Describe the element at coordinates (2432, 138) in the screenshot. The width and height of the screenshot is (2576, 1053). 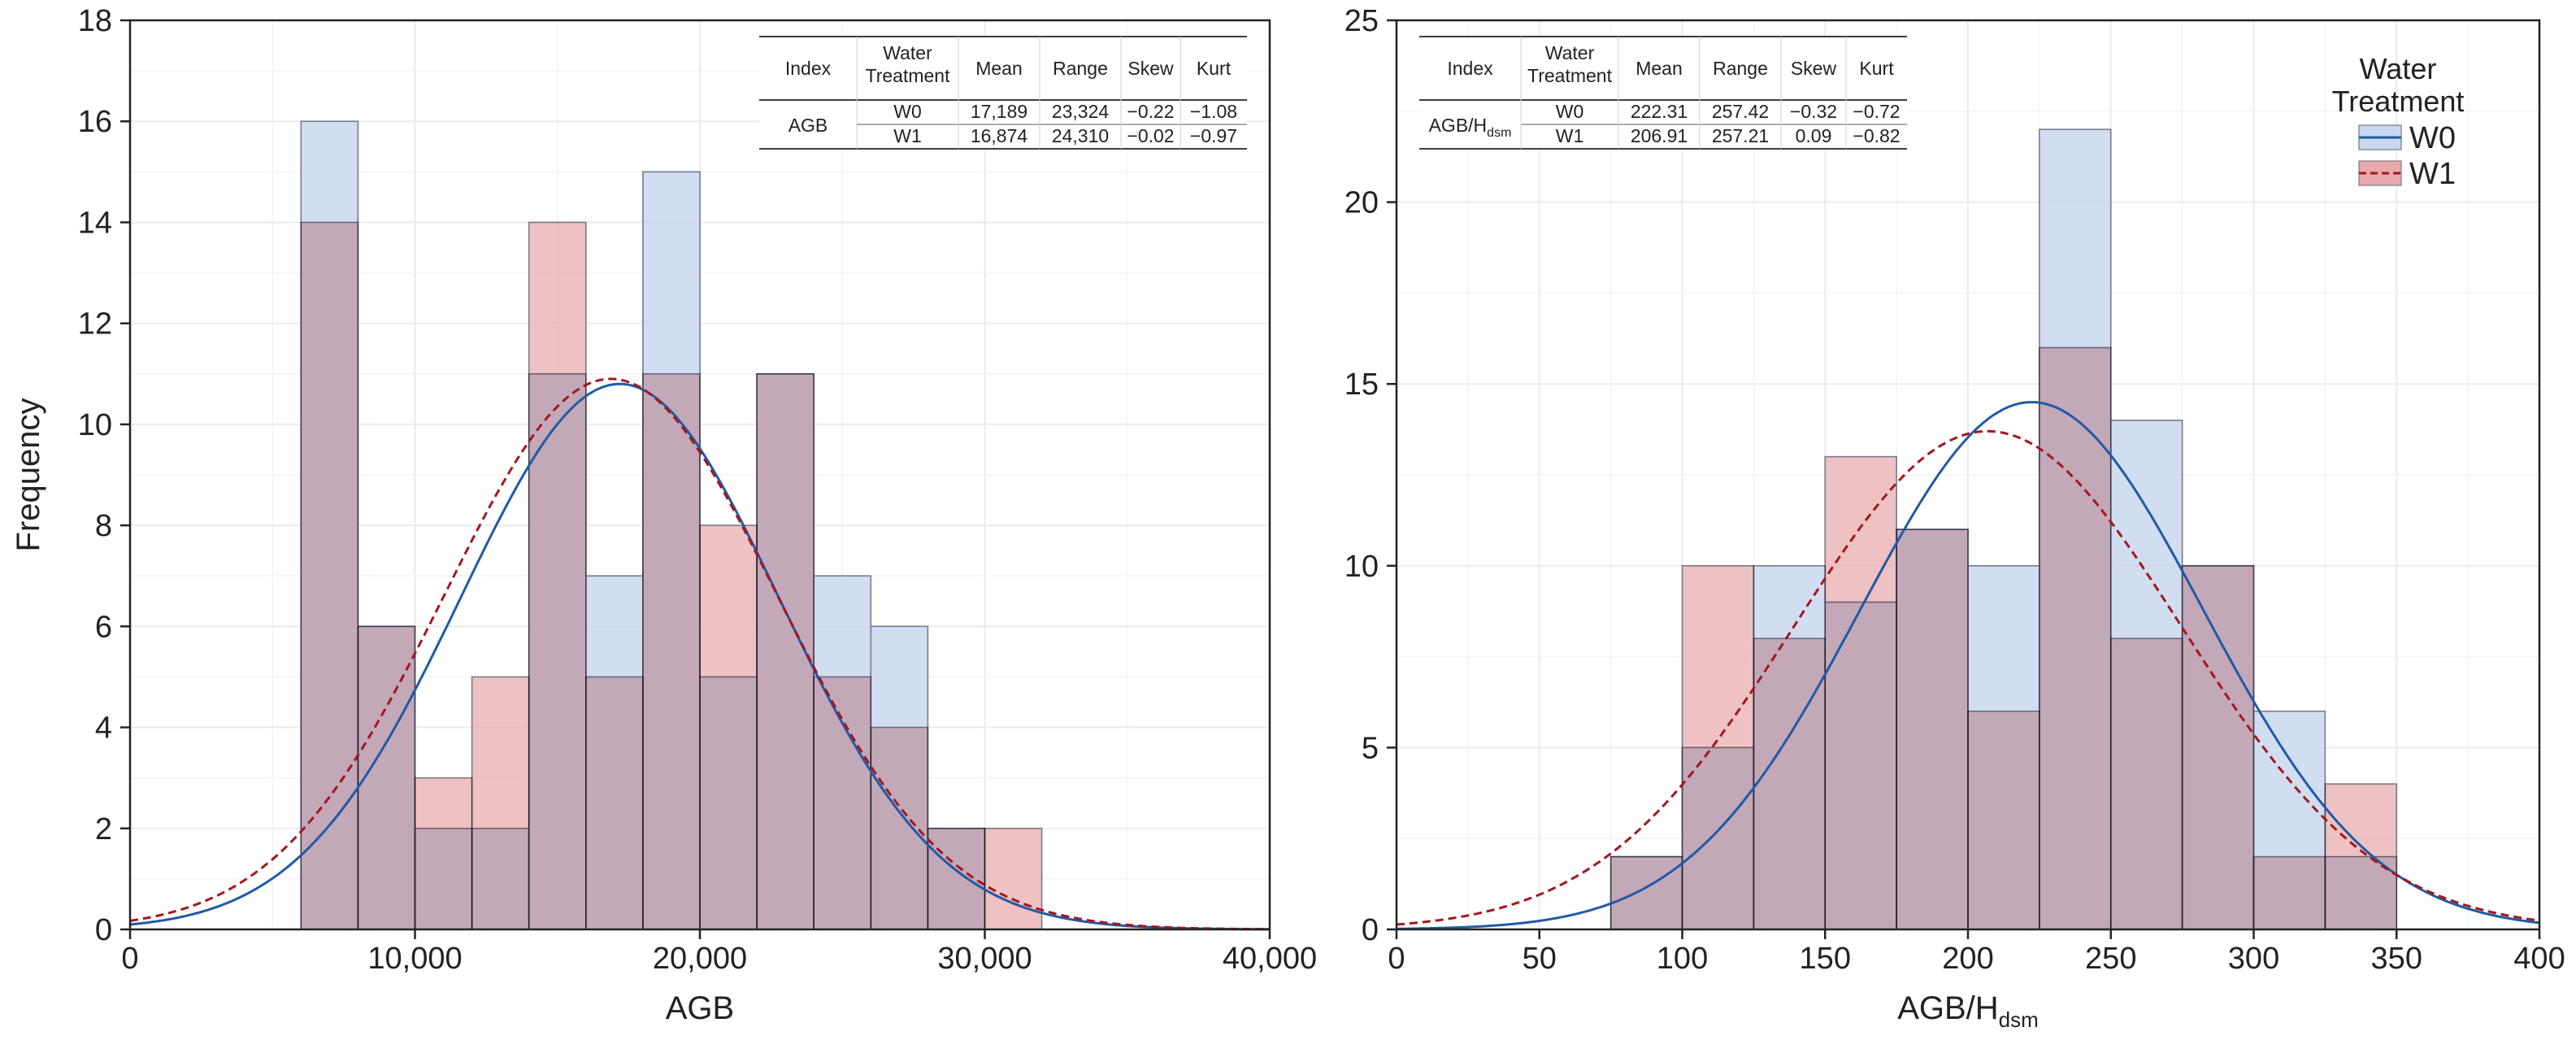
I see `legend-label-w0: W0` at that location.